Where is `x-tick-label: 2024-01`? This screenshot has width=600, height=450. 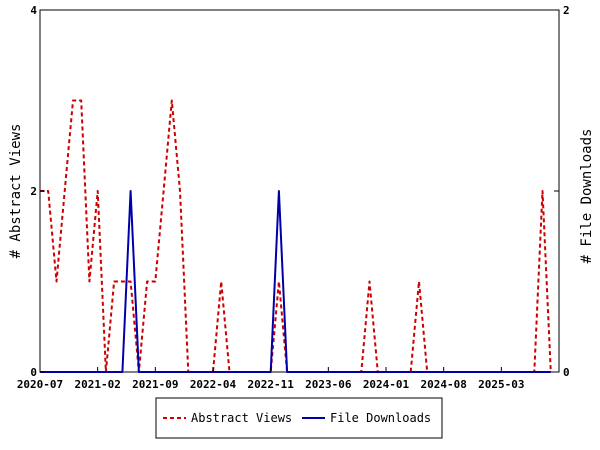 x-tick-label: 2024-01 is located at coordinates (386, 384).